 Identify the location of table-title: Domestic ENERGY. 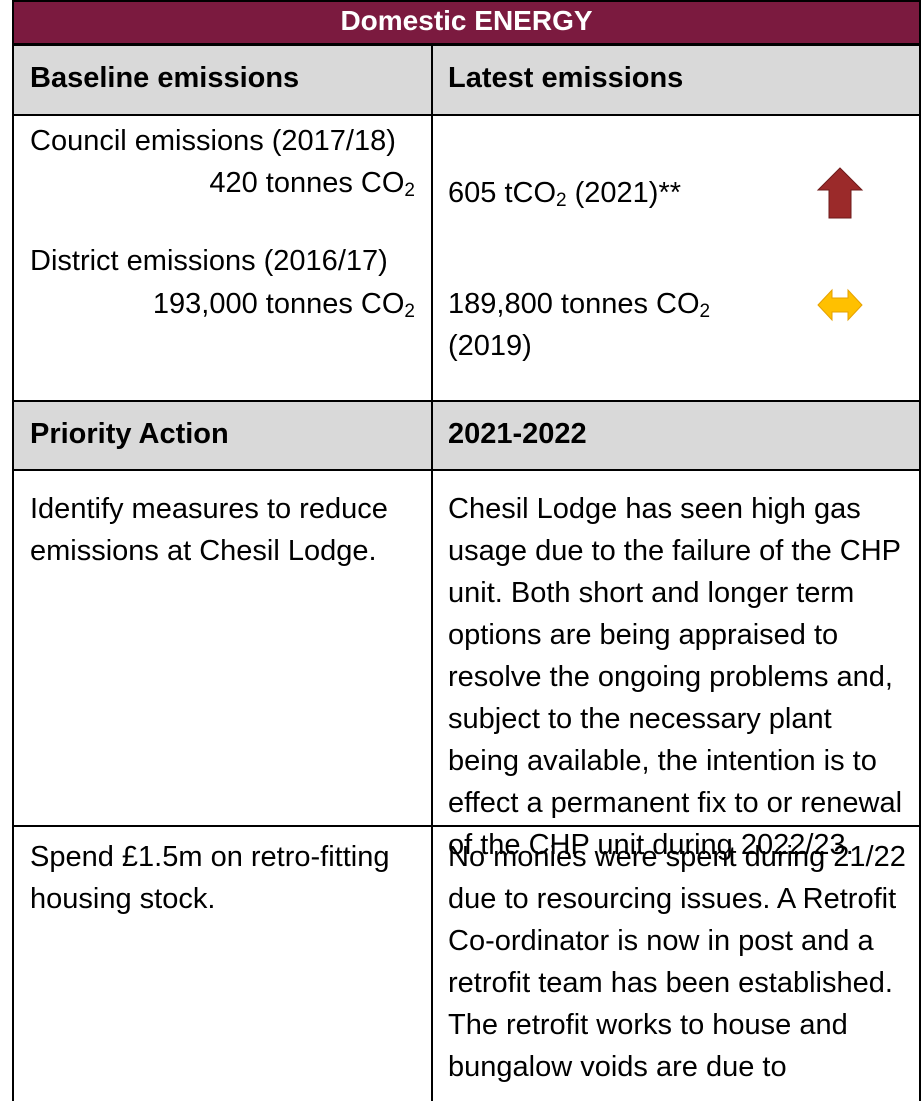
(466, 20).